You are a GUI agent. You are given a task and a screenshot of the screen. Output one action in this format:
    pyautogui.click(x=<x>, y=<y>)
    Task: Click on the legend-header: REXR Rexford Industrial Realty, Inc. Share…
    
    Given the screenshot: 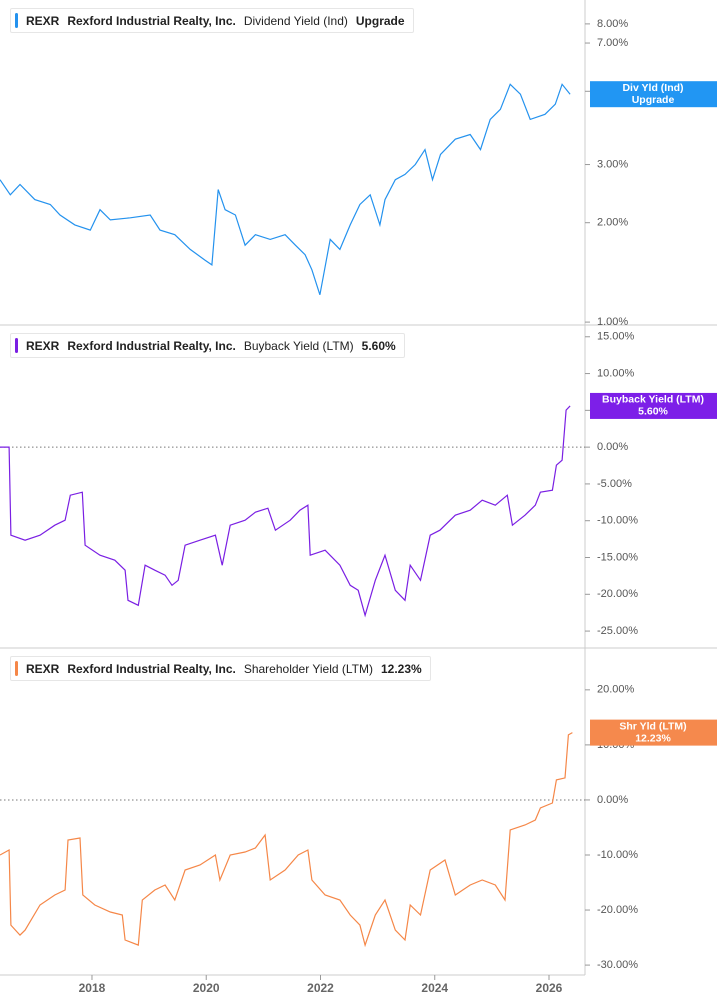 What is the action you would take?
    pyautogui.click(x=220, y=668)
    